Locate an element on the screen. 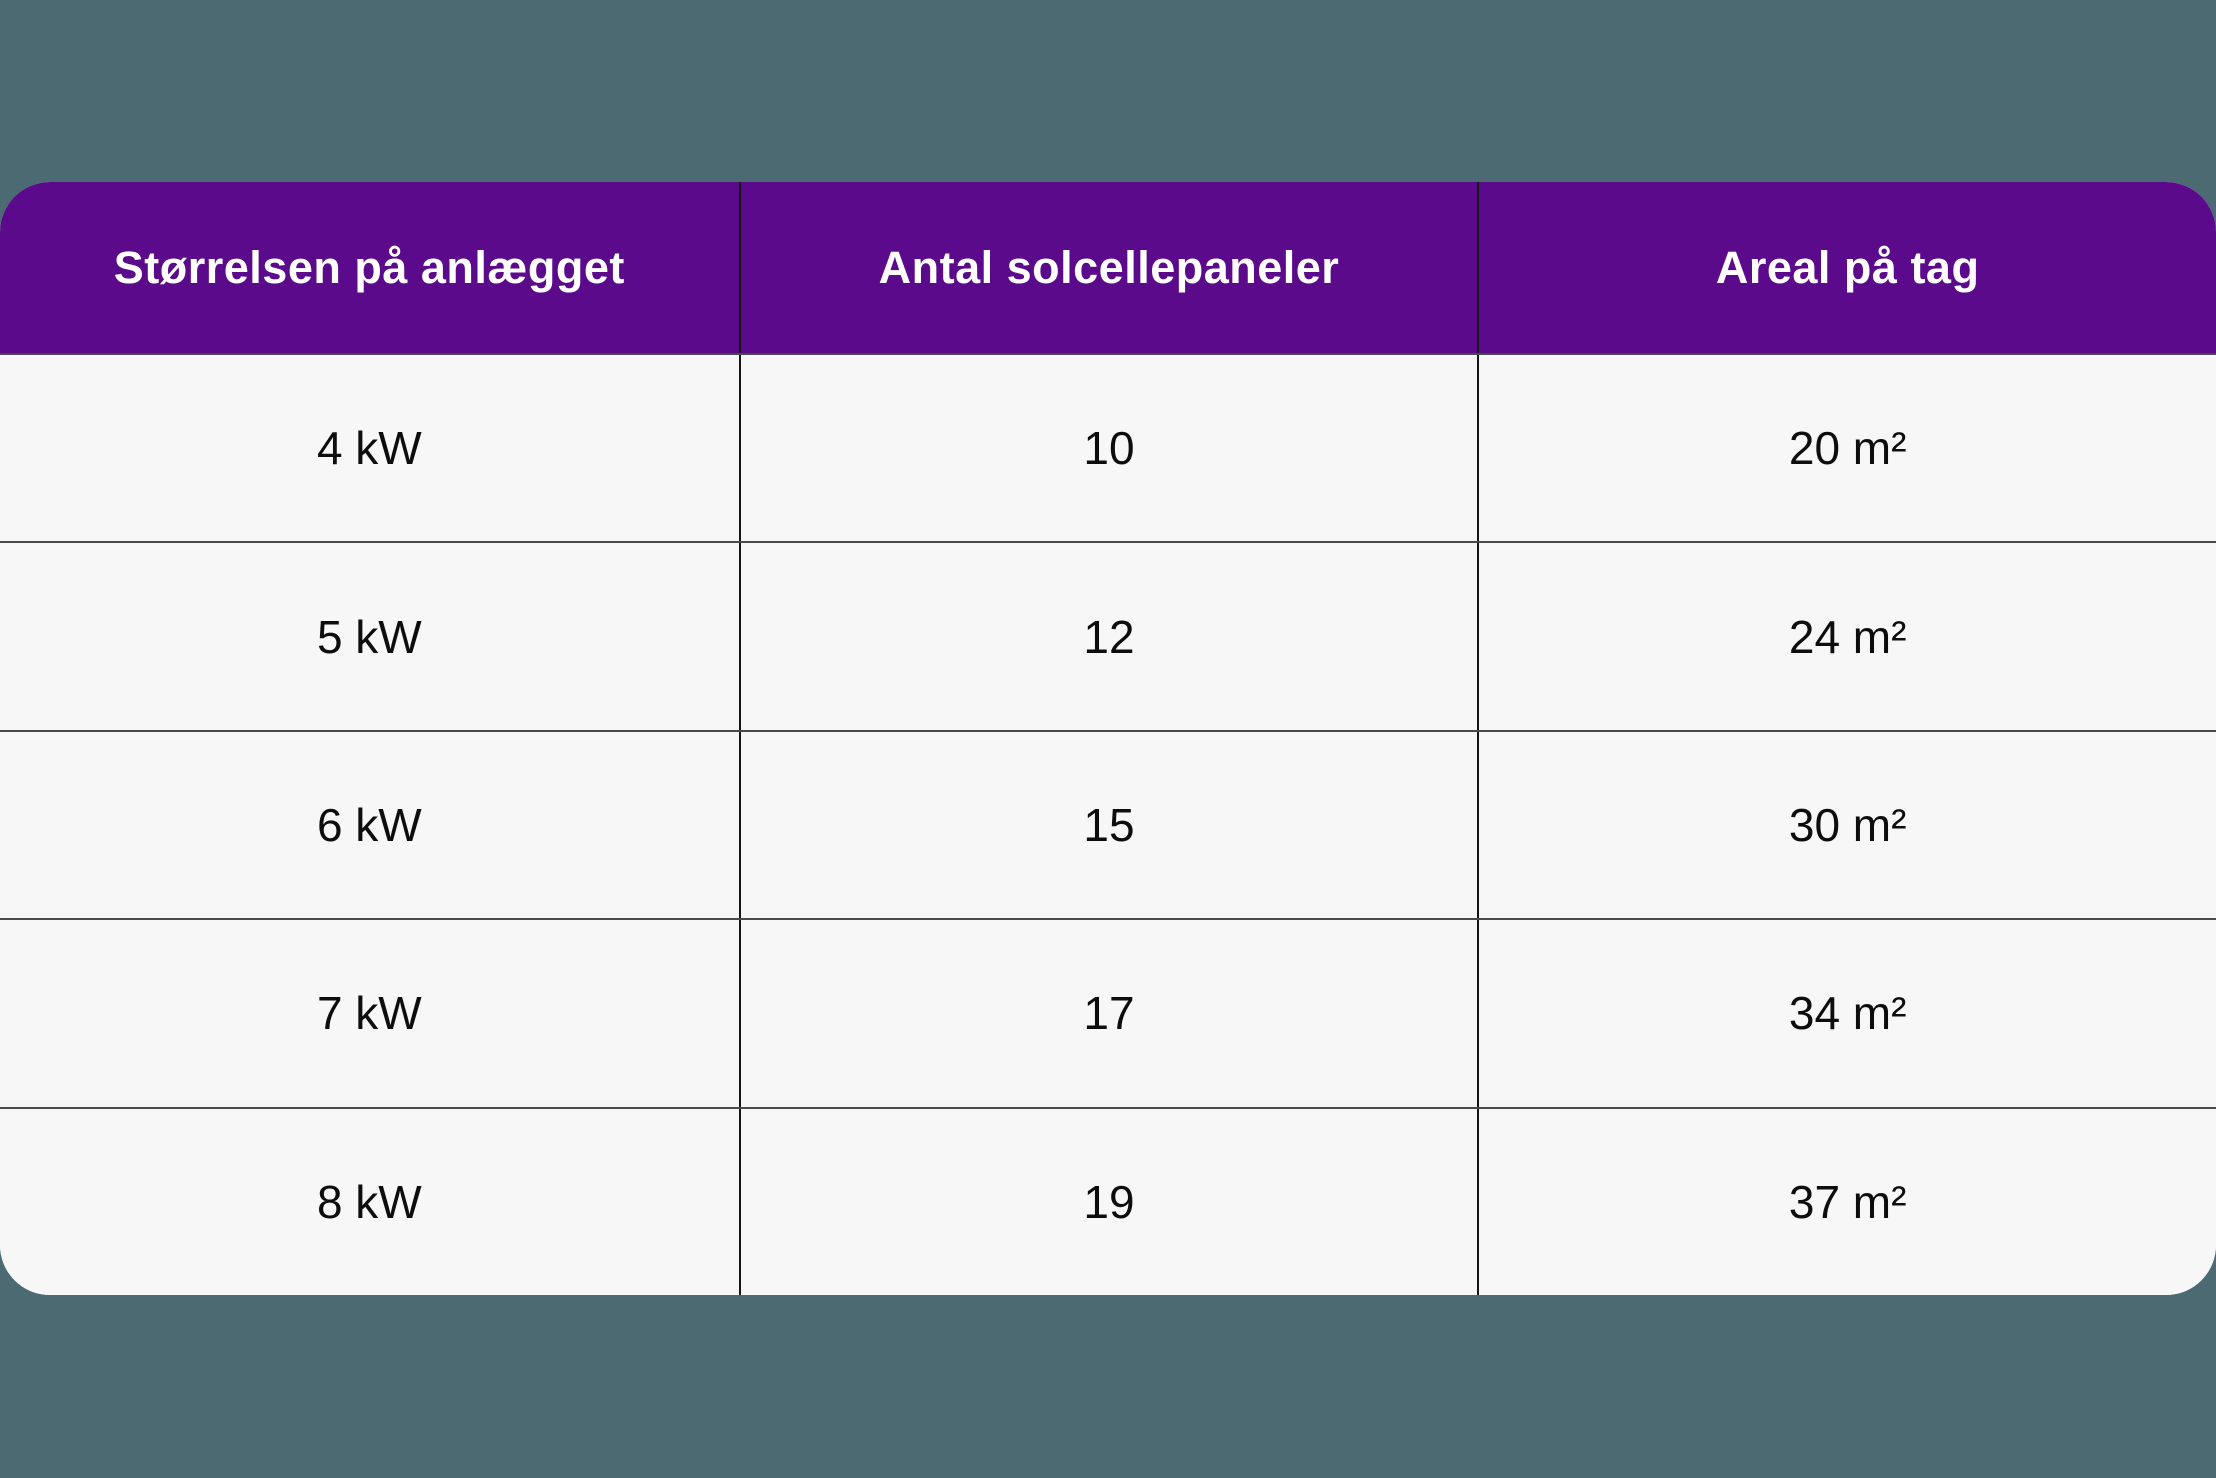  cell-system-size: 5 kW is located at coordinates (369, 636).